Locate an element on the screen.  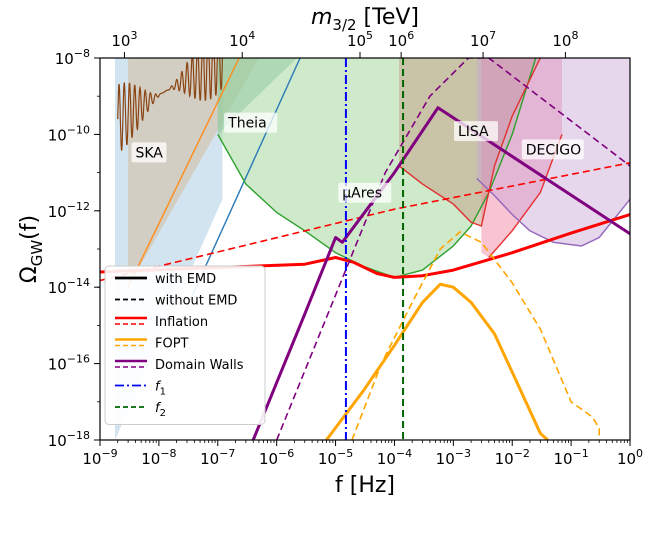
curve-fopt-without-emd is located at coordinates (476, 335).